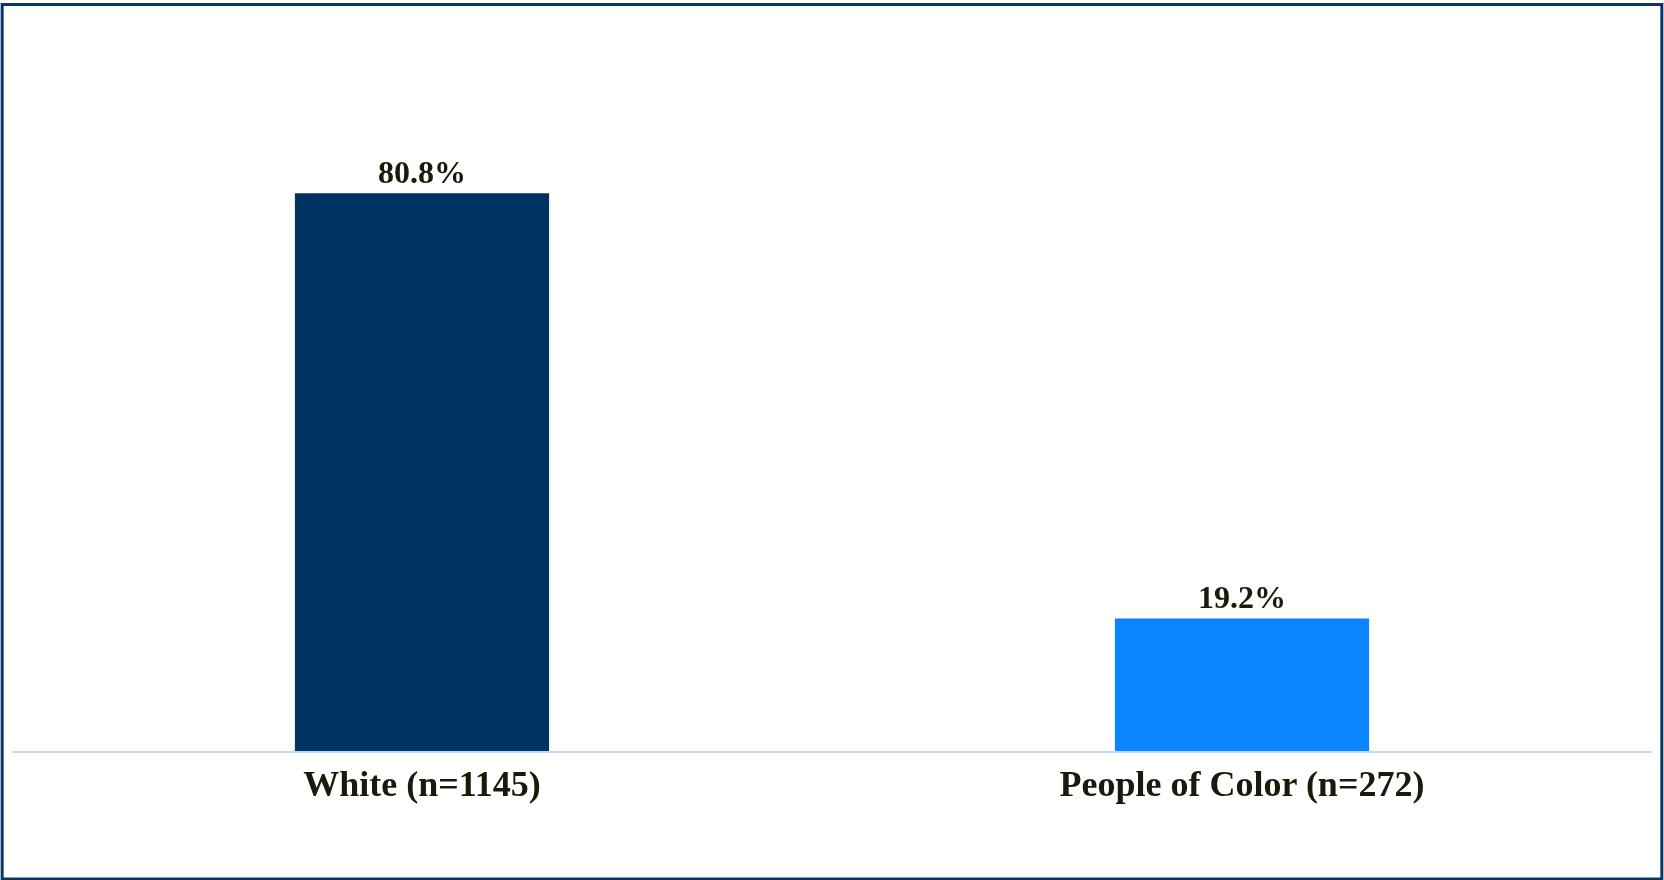 The width and height of the screenshot is (1664, 880). Describe the element at coordinates (1242, 597) in the screenshot. I see `data-label: 19.2%` at that location.